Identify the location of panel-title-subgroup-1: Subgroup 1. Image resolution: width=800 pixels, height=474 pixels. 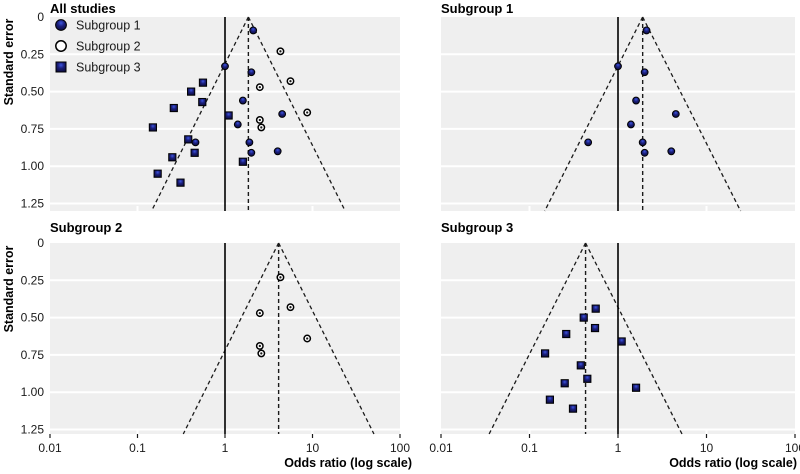
(477, 8).